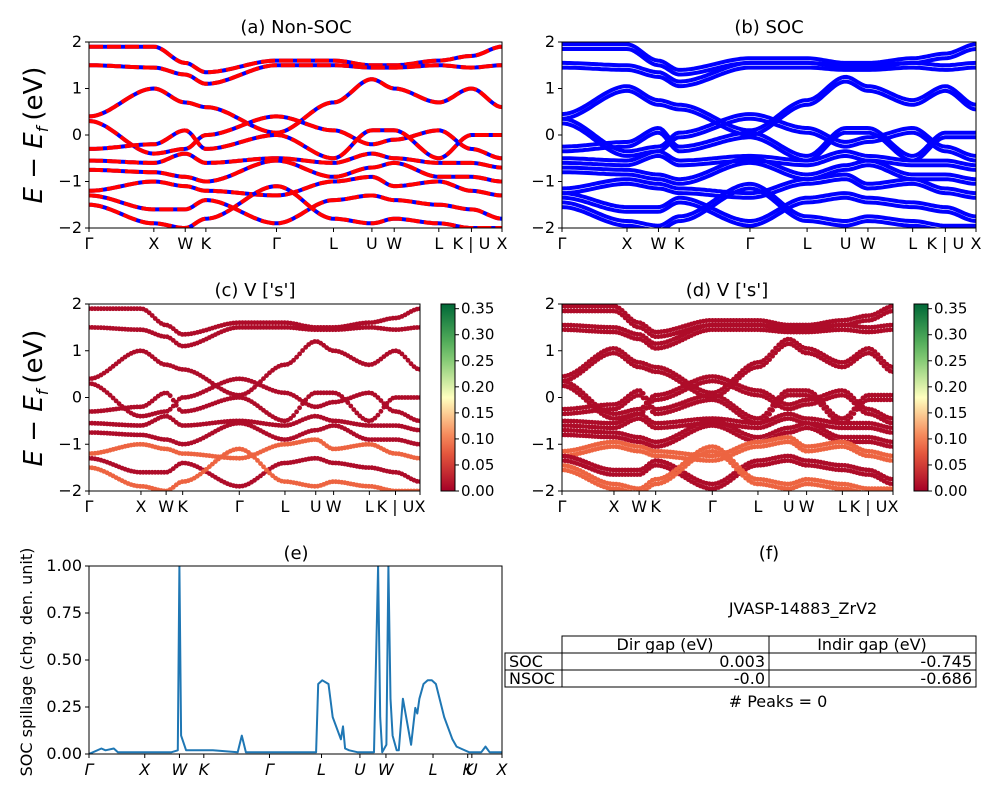 The height and width of the screenshot is (800, 1000). I want to click on table-row-soc-dir-gap: 0.003, so click(742, 661).